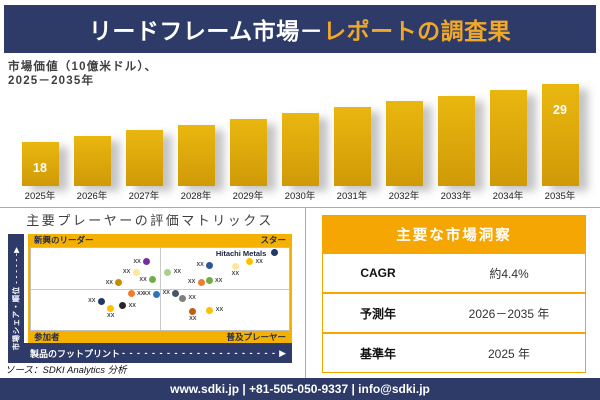  Describe the element at coordinates (508, 196) in the screenshot. I see `x-axis-tick-label: 2034年` at that location.